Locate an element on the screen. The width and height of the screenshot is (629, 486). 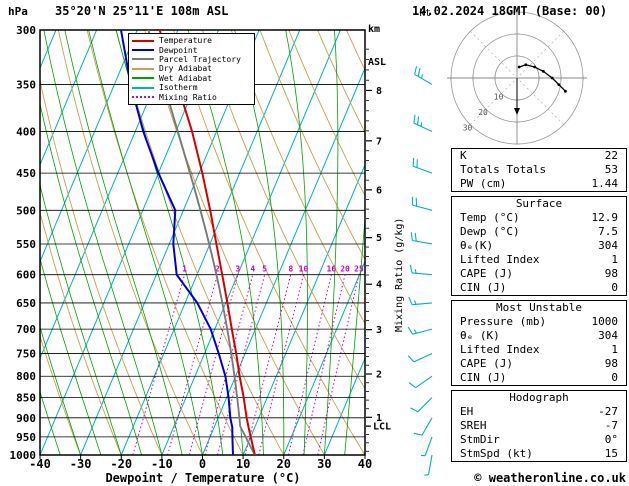
svg-text: -10 is located at coordinates (162, 464).